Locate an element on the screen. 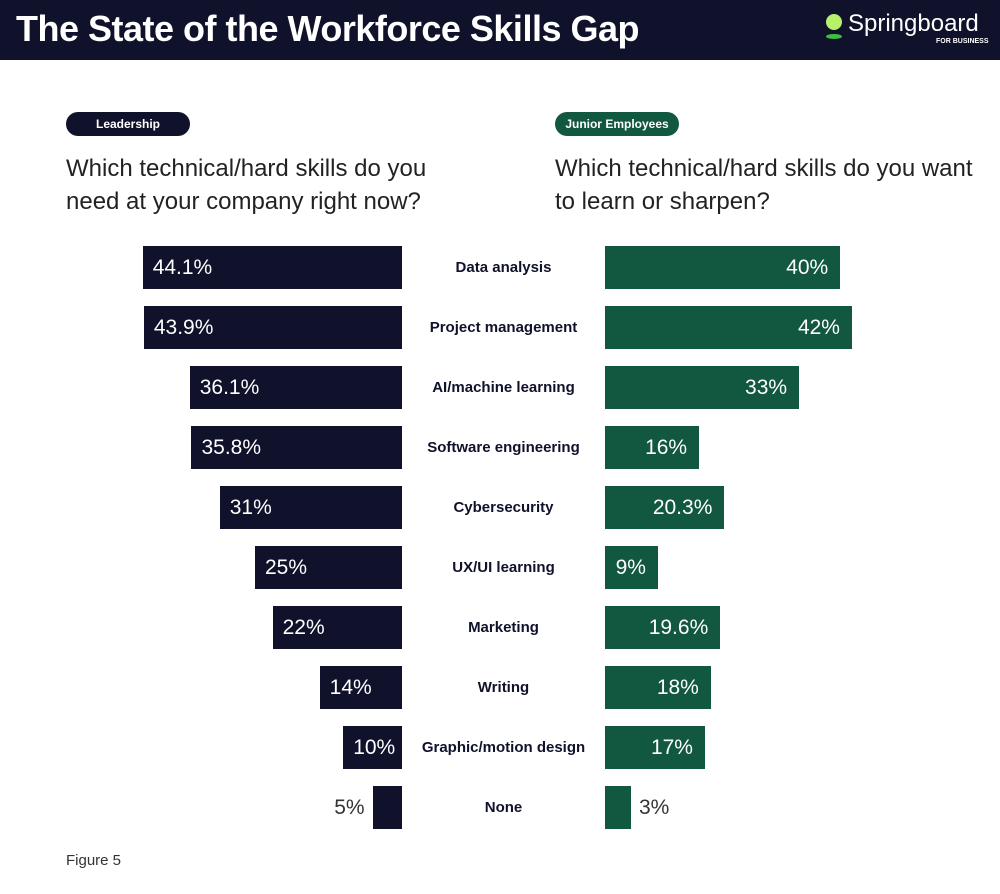 The width and height of the screenshot is (1000, 894). category-label: None is located at coordinates (503, 807).